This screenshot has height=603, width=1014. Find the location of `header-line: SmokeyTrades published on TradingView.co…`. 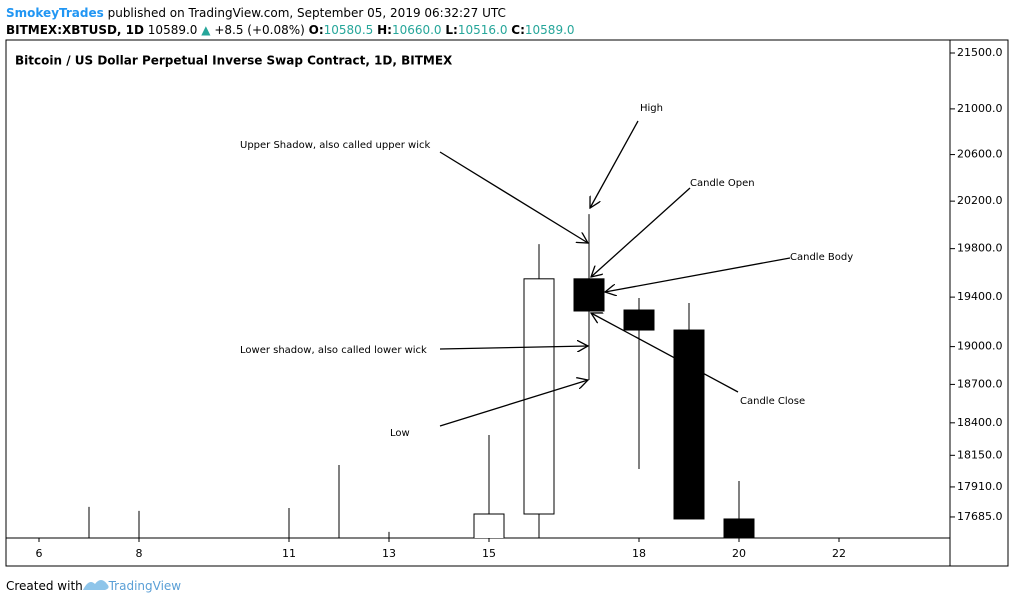

header-line: SmokeyTrades published on TradingView.co… is located at coordinates (256, 13).